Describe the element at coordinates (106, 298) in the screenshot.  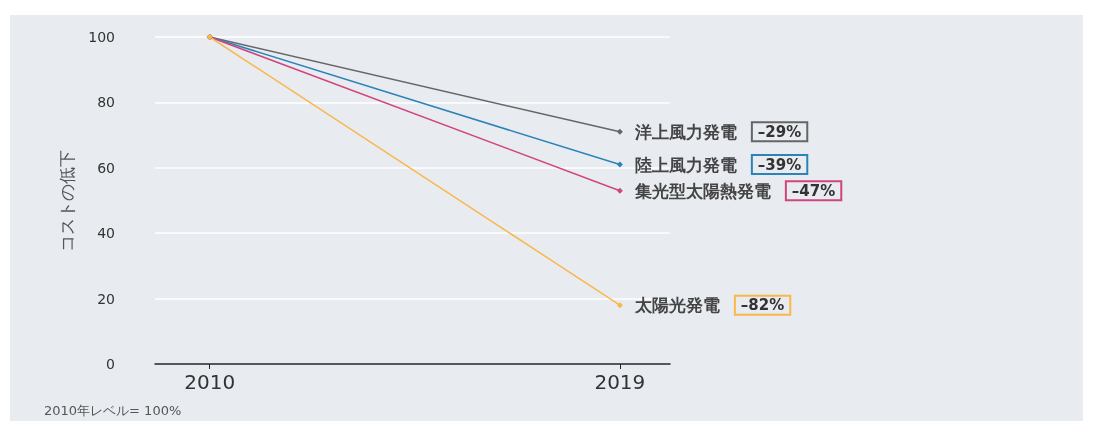
I see `y-tick-label: 20` at that location.